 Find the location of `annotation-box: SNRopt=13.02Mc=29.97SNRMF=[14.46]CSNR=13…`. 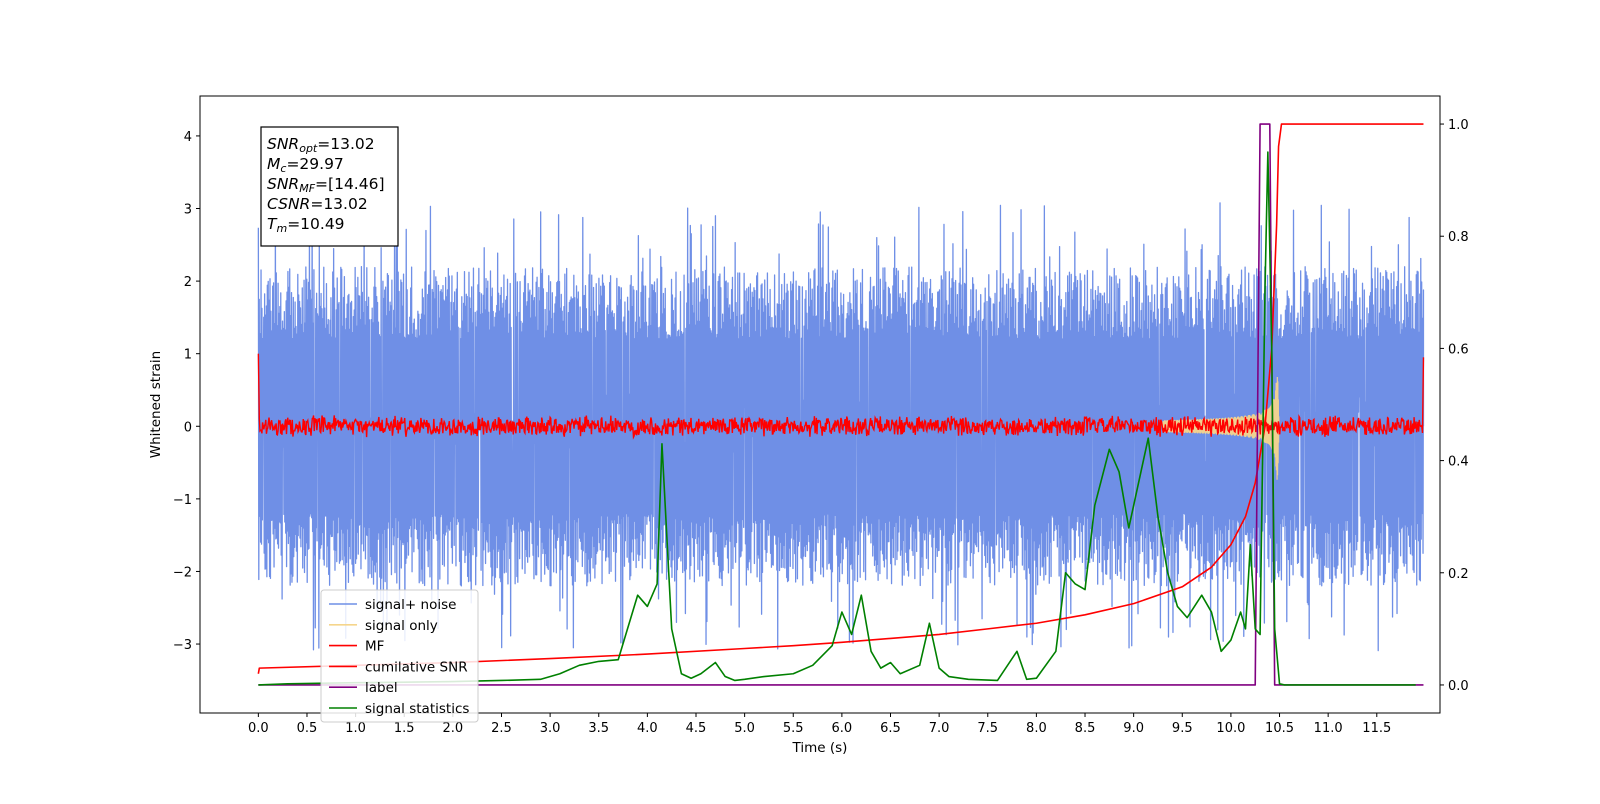

annotation-box: SNRopt=13.02Mc=29.97SNRMF=[14.46]CSNR=13… is located at coordinates (329, 186).